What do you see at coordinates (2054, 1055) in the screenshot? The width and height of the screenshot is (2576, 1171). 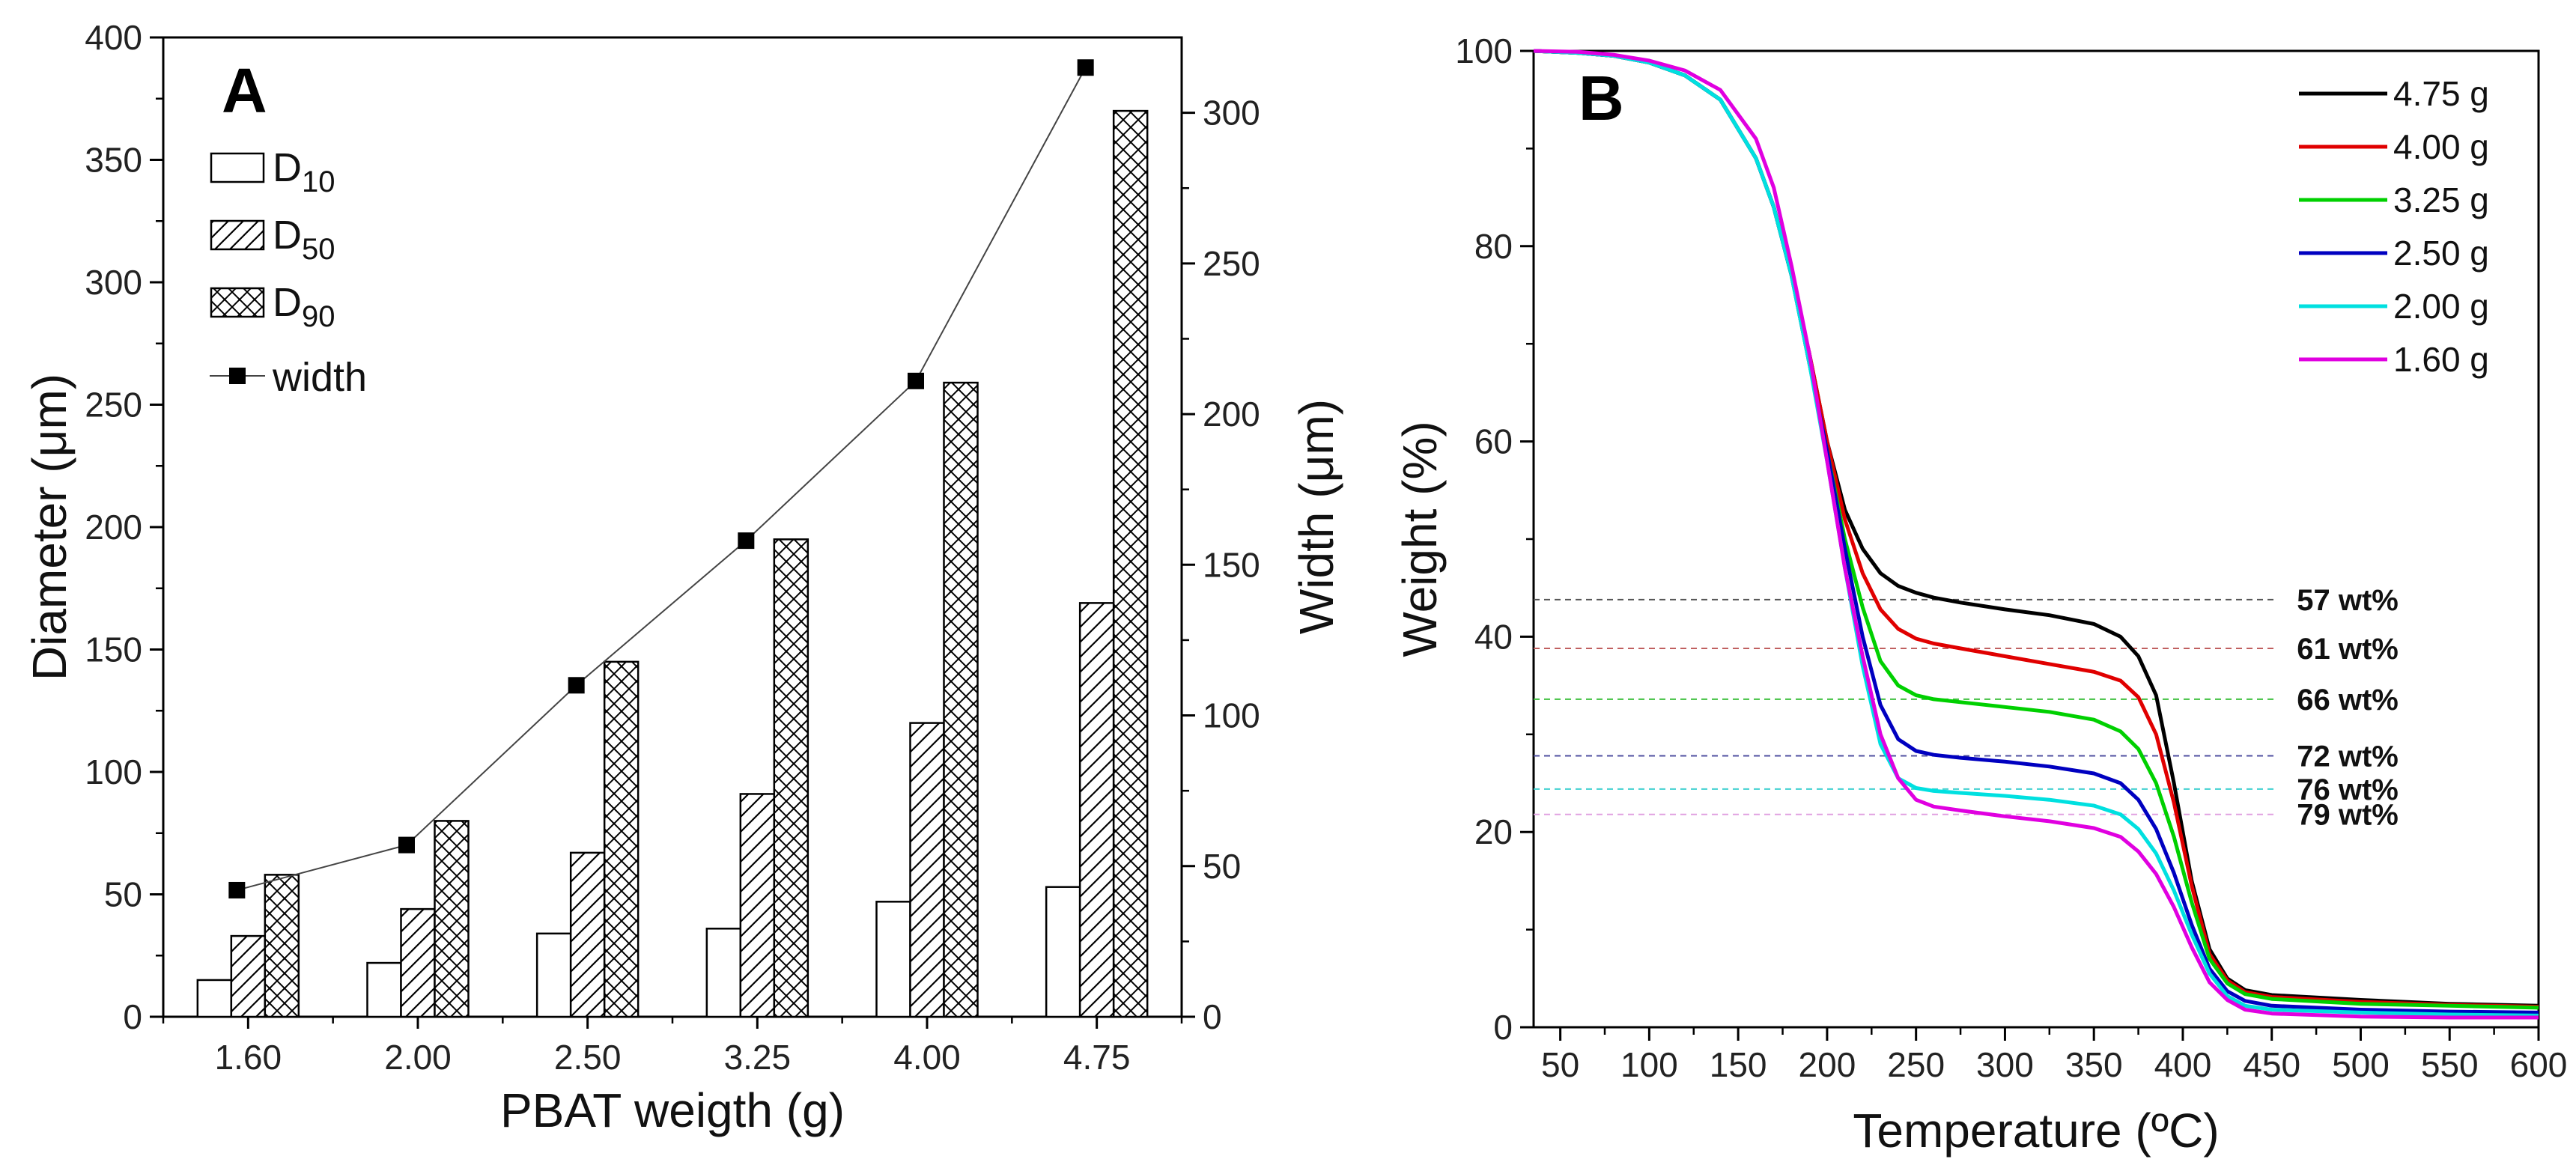 I see `panel-b-x-axis: 50 100 150 200 250 300 350 400 450 500 550 600` at bounding box center [2054, 1055].